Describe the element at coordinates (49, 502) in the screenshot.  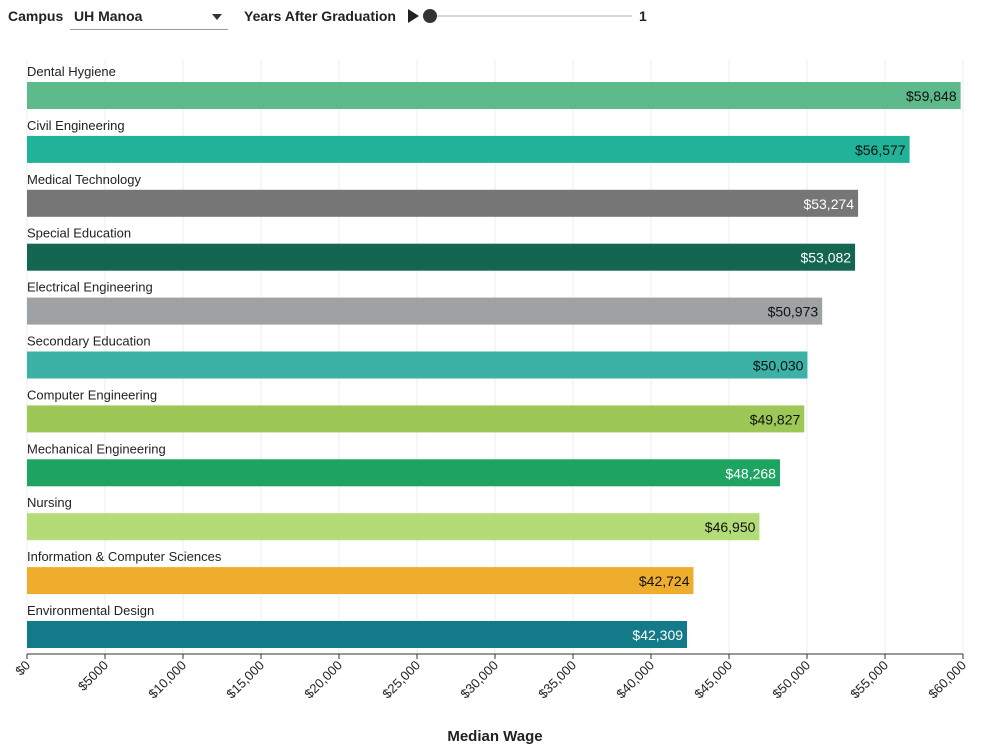
I see `category-label: Nursing` at that location.